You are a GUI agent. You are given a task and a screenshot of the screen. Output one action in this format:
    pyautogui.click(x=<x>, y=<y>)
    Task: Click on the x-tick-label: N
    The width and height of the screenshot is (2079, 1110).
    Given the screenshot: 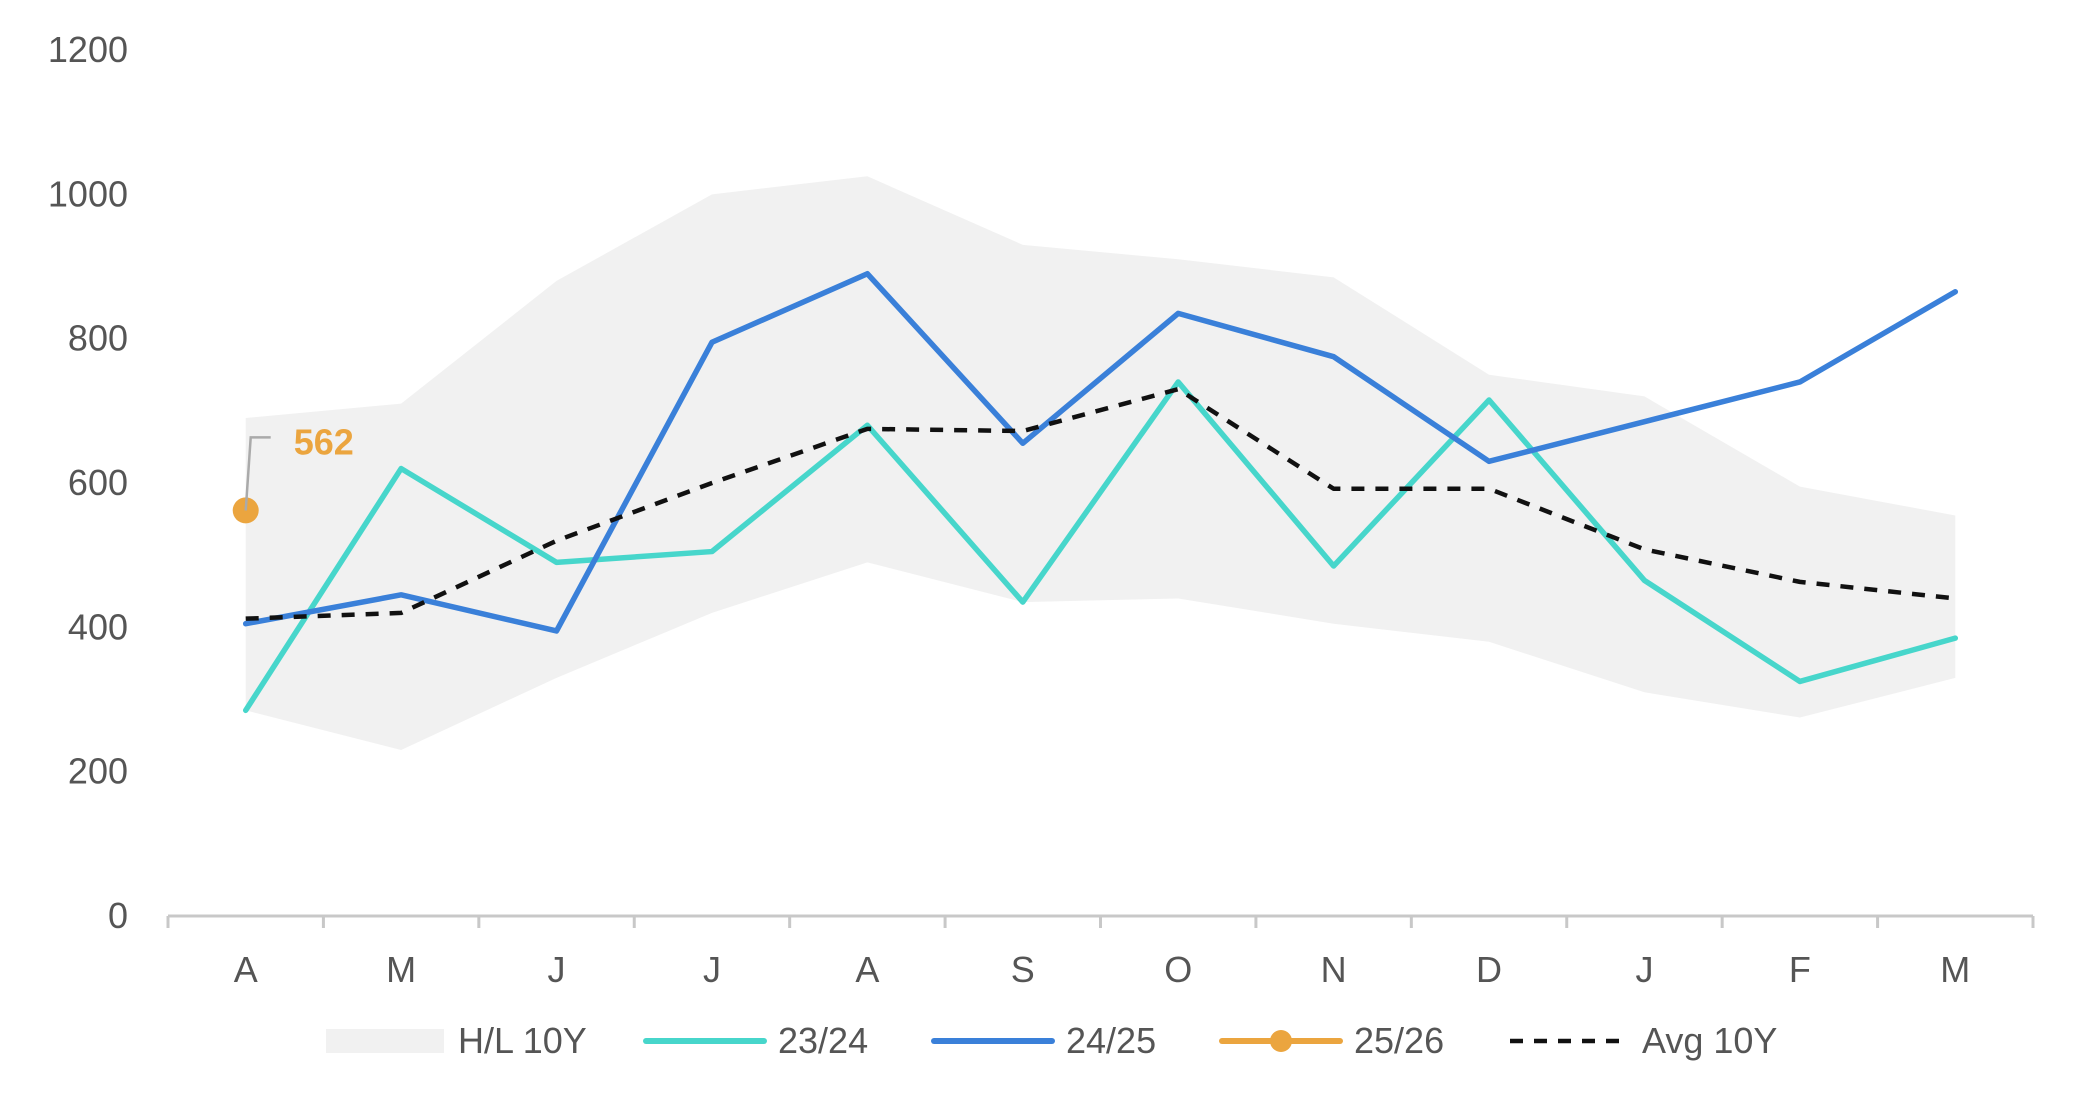 What is the action you would take?
    pyautogui.click(x=1334, y=969)
    